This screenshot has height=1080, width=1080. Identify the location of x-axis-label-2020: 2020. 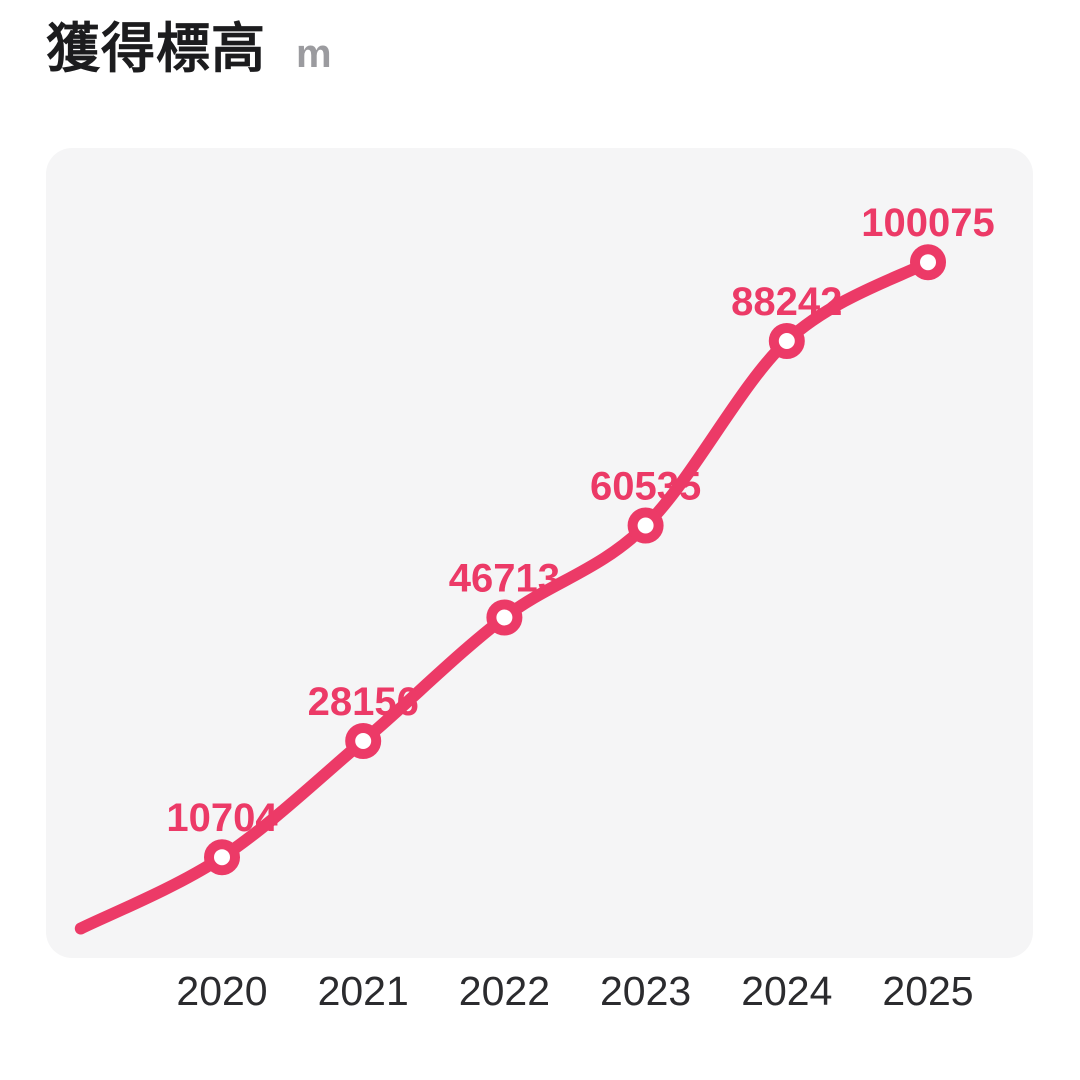
(222, 991).